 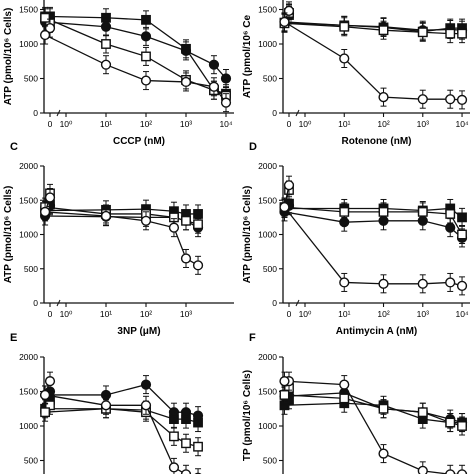 What do you see at coordinates (423, 124) in the screenshot?
I see `x-tick-label: 10³` at bounding box center [423, 124].